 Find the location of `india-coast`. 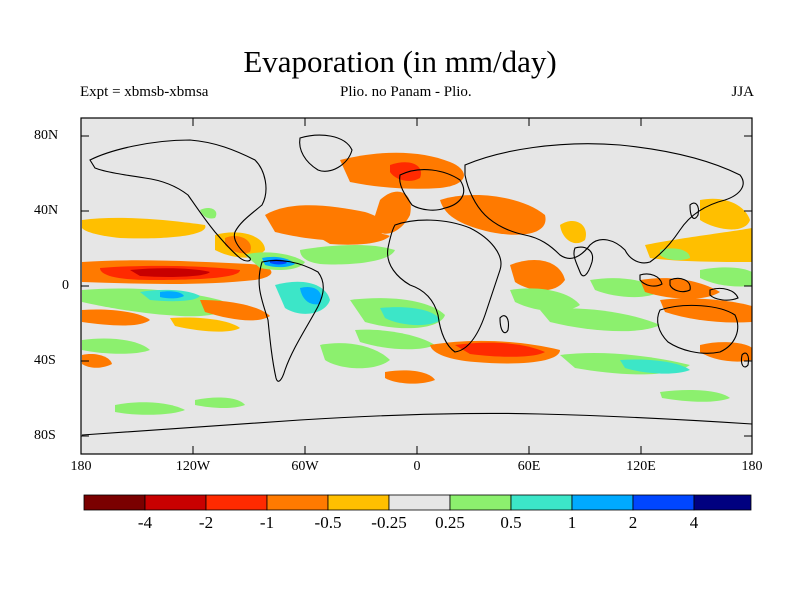

india-coast is located at coordinates (583, 261).